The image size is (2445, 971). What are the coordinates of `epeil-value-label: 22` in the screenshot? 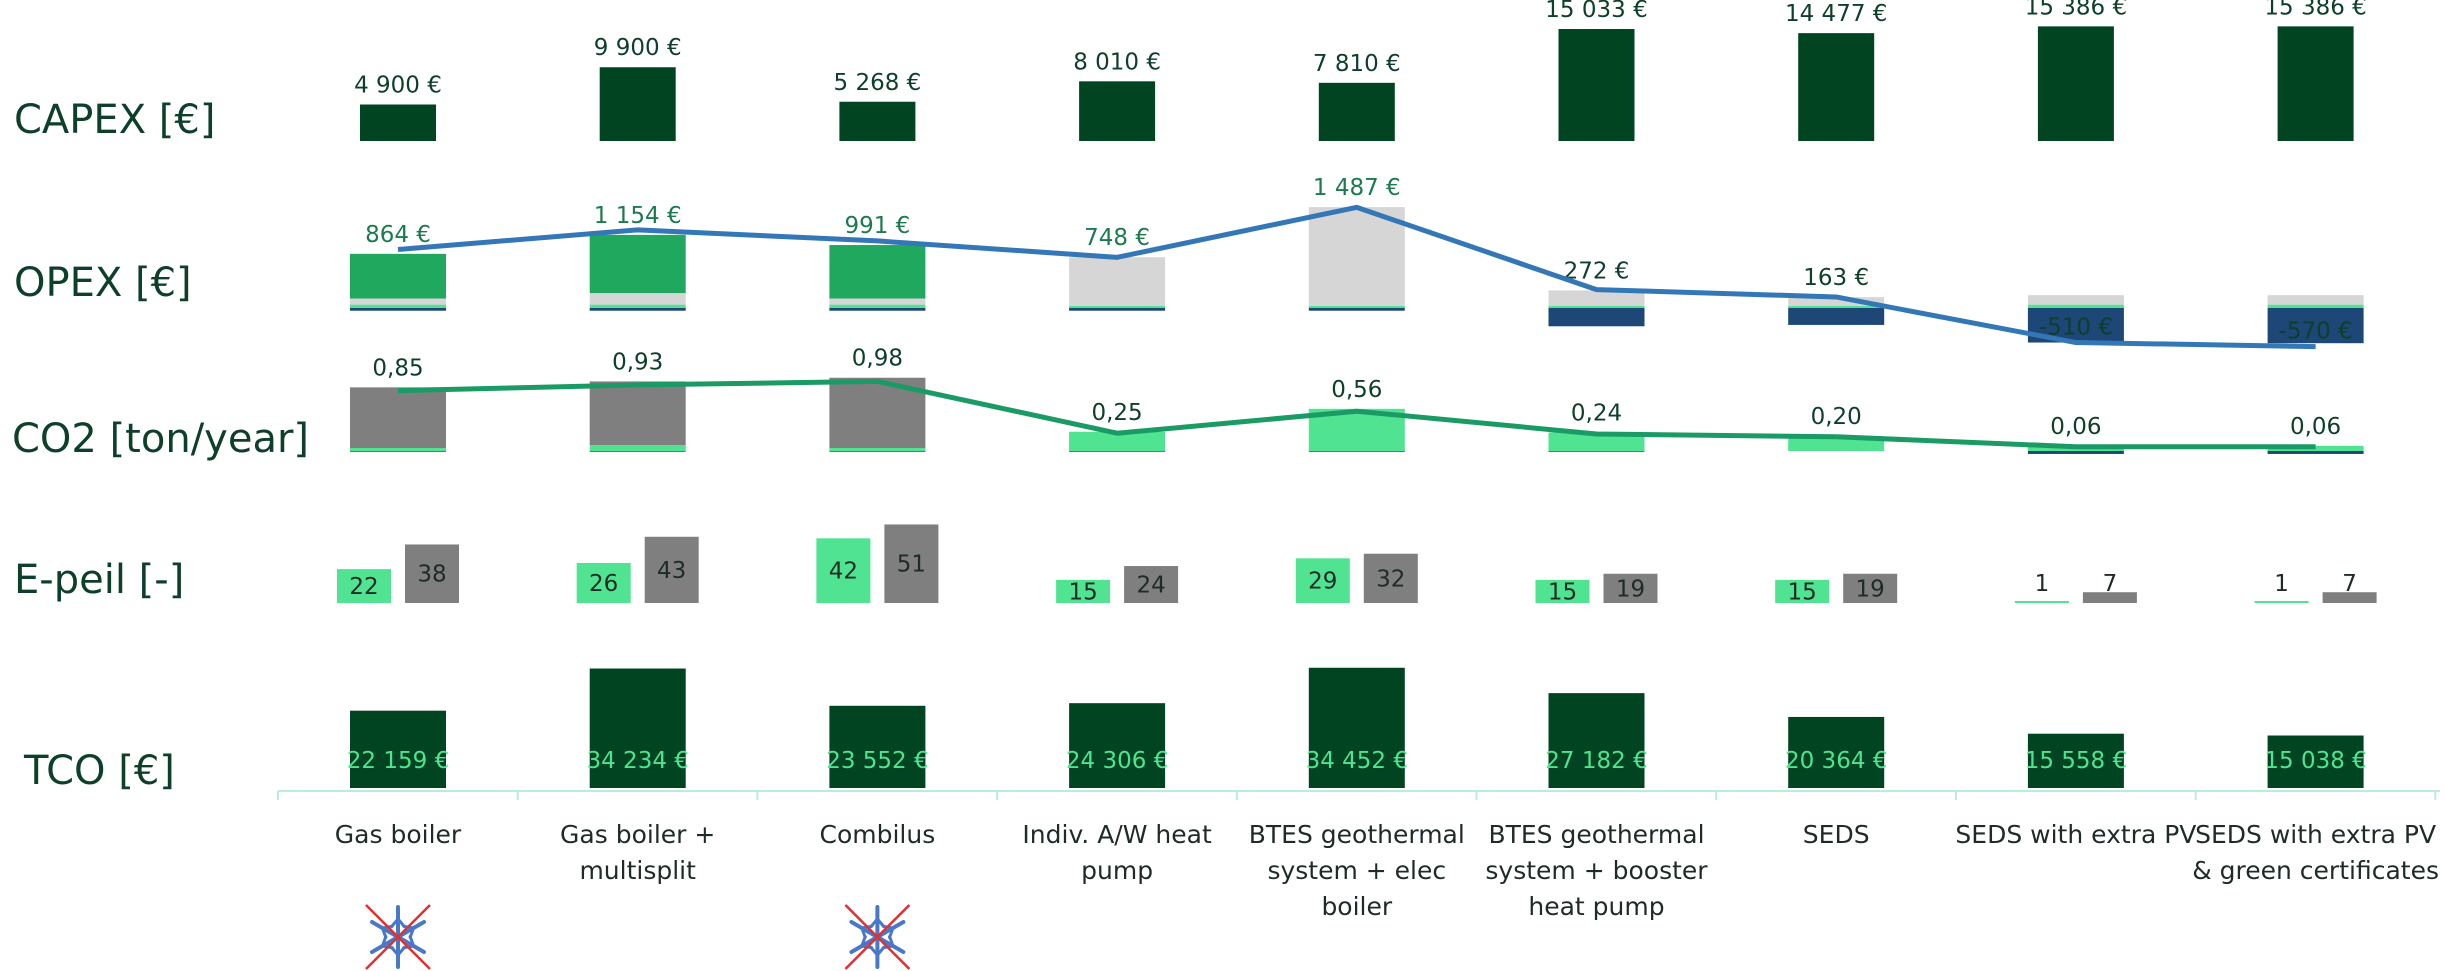 It's located at (363, 587).